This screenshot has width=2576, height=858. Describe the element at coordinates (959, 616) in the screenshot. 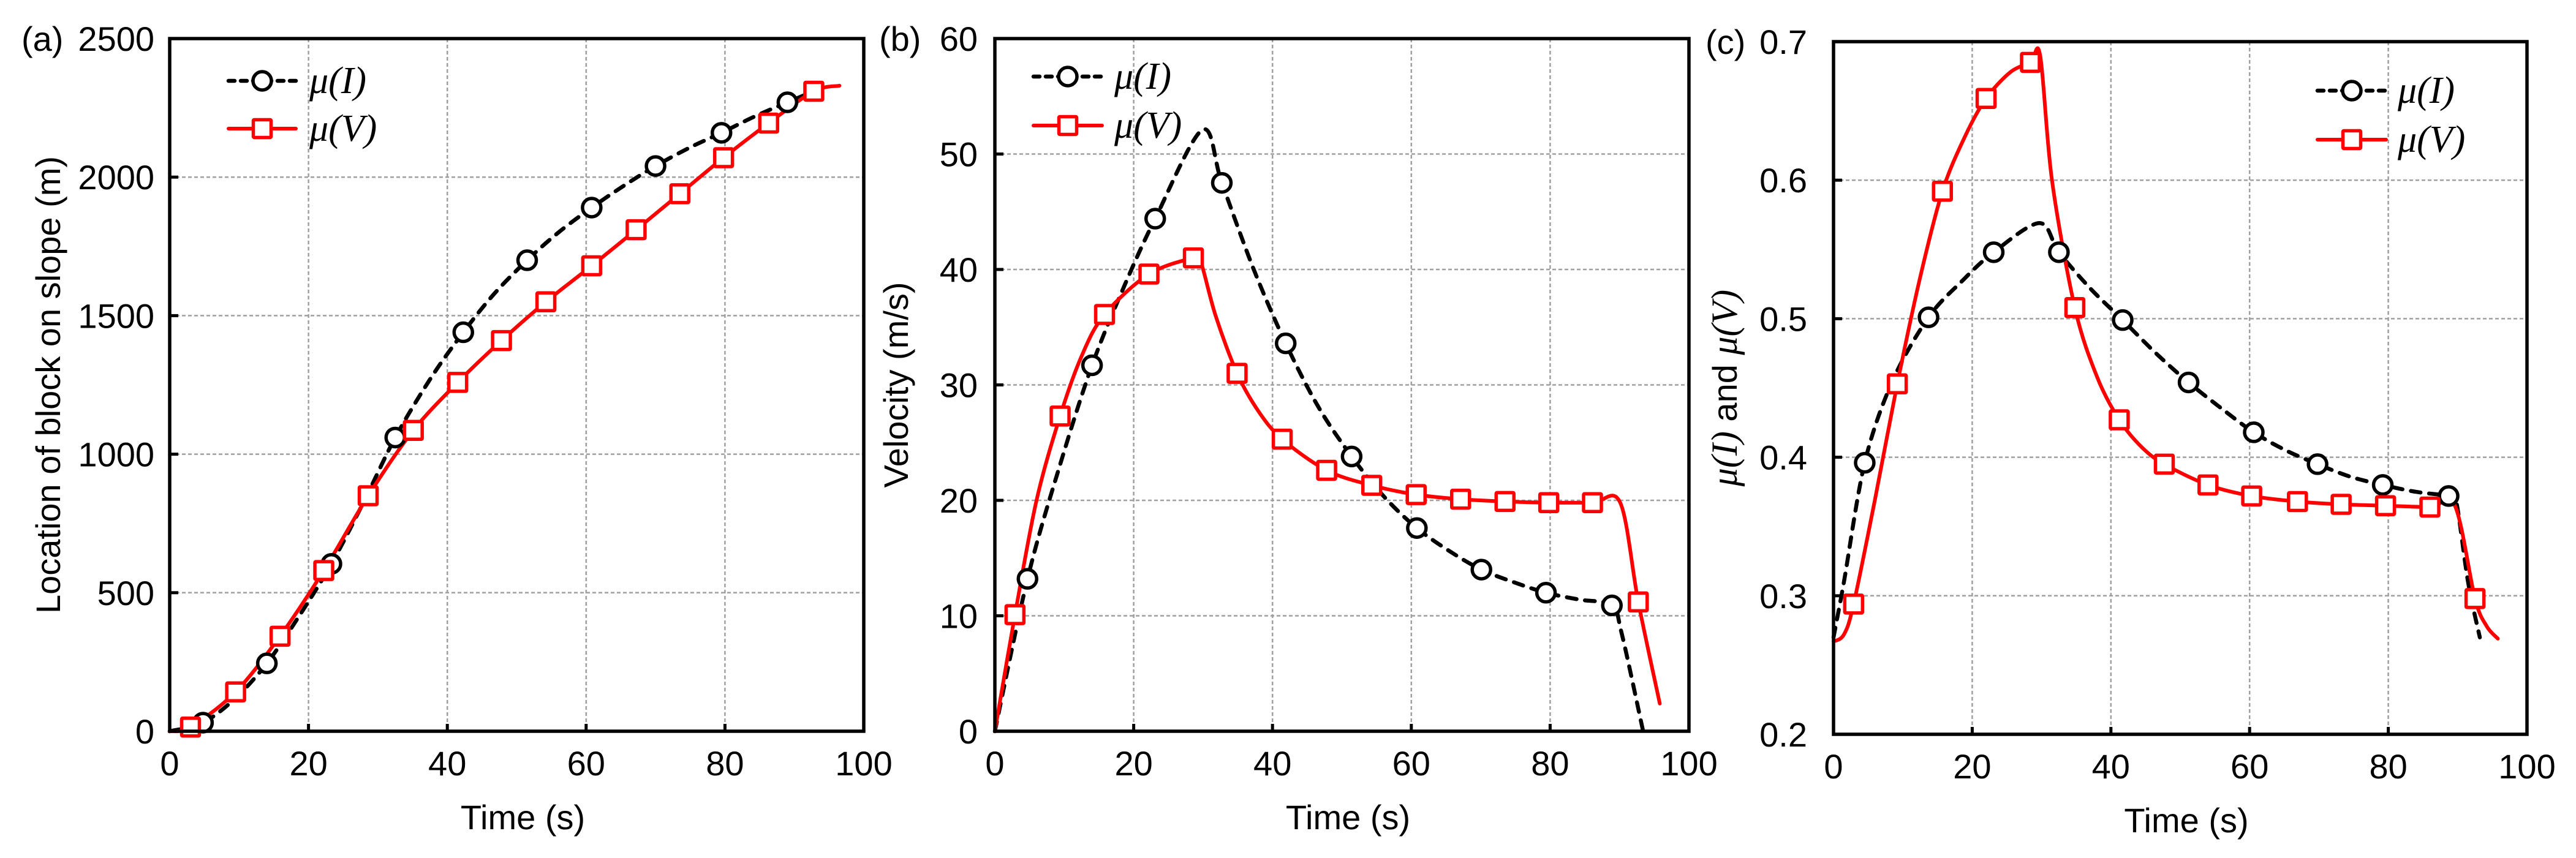

I see `y-tick-label: 10` at that location.